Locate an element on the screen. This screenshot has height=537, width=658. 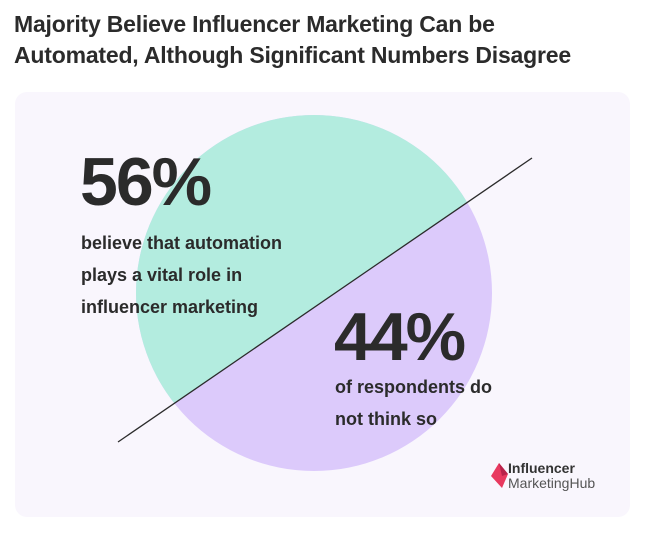
disagree-desc-line: not think so is located at coordinates (386, 419).